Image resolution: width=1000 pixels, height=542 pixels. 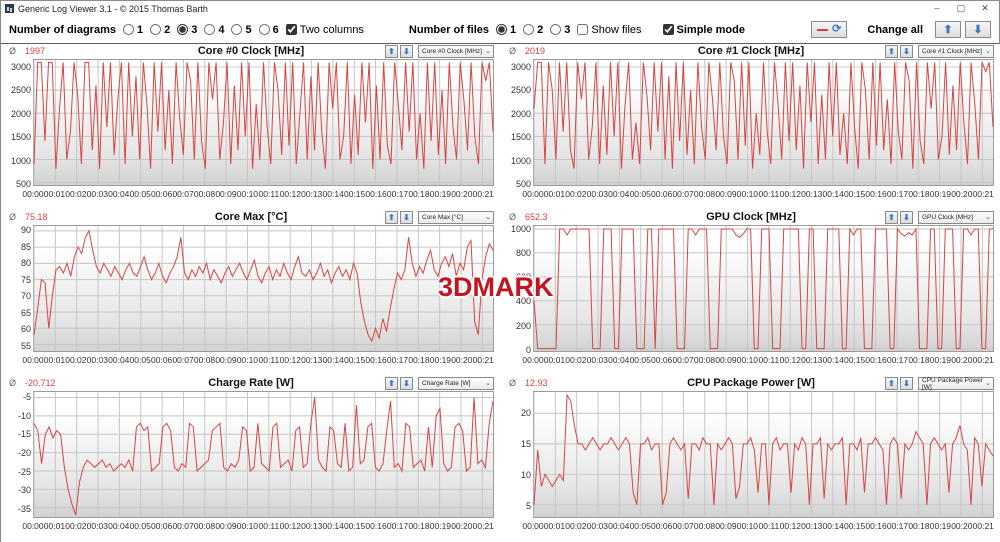 What do you see at coordinates (247, 194) in the screenshot?
I see `x-tick-label: 00:10` at bounding box center [247, 194].